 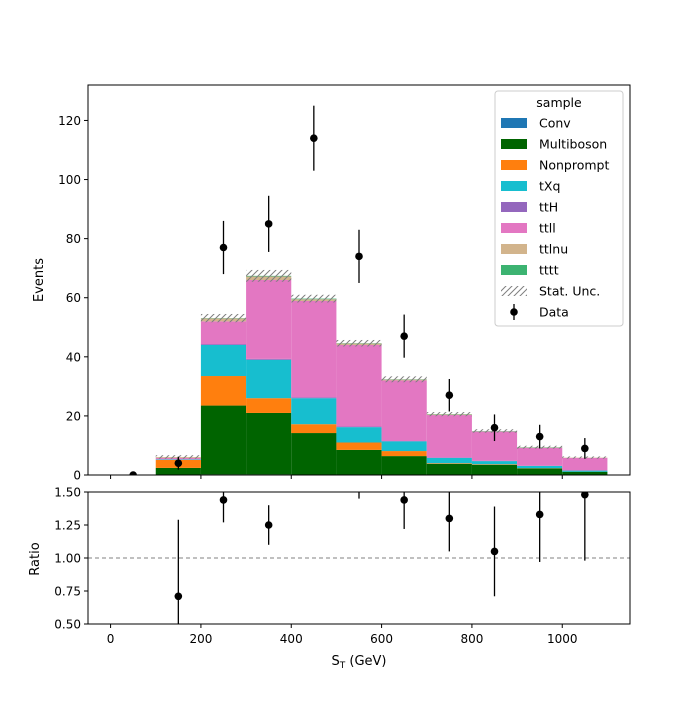 I want to click on x-tick-label: 1000, so click(x=562, y=639).